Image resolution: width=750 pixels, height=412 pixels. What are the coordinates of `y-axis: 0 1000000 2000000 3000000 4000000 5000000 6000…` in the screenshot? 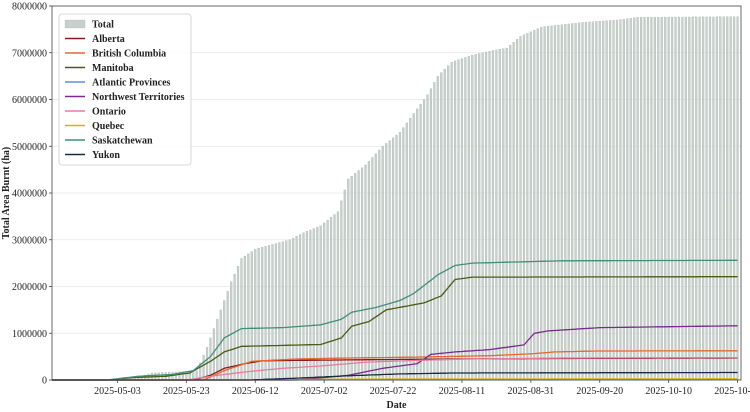 It's located at (32, 194).